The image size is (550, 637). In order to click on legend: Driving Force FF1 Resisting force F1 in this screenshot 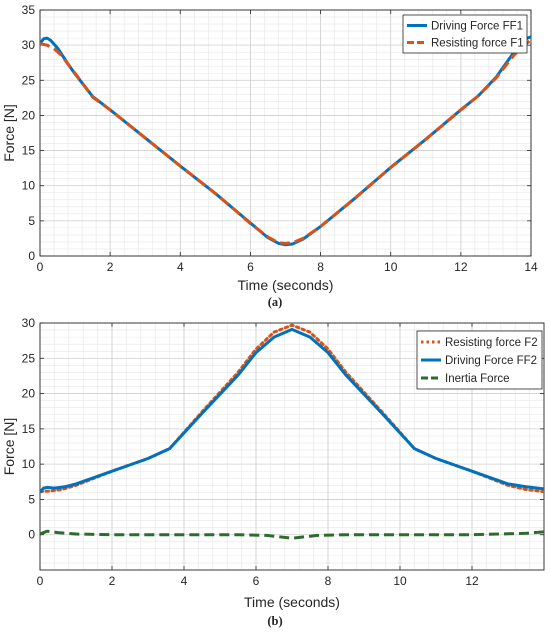, I will do `click(465, 34)`.